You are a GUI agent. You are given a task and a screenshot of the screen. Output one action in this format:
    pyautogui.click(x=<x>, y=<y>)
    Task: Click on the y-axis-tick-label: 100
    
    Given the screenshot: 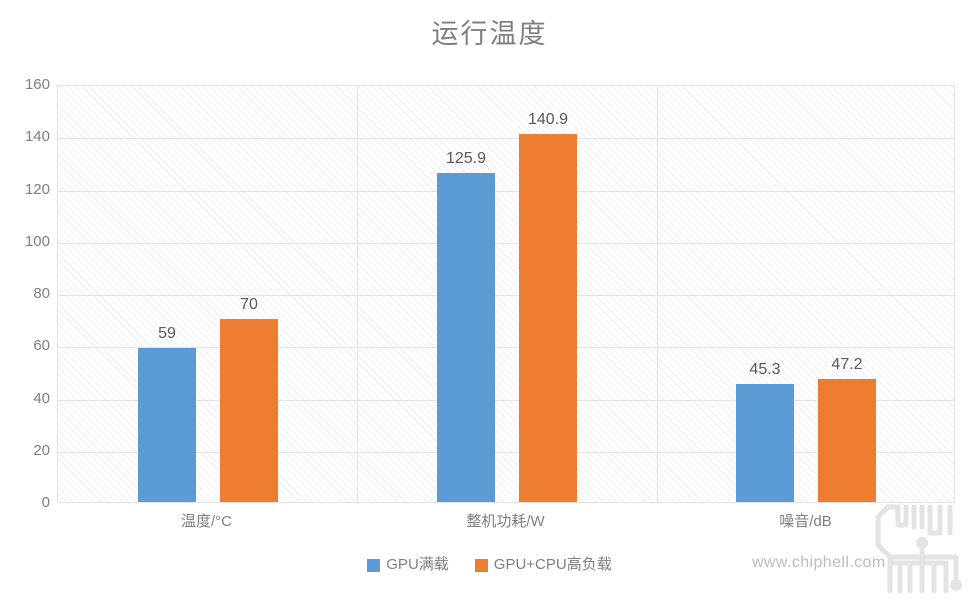 What is the action you would take?
    pyautogui.click(x=37, y=241)
    